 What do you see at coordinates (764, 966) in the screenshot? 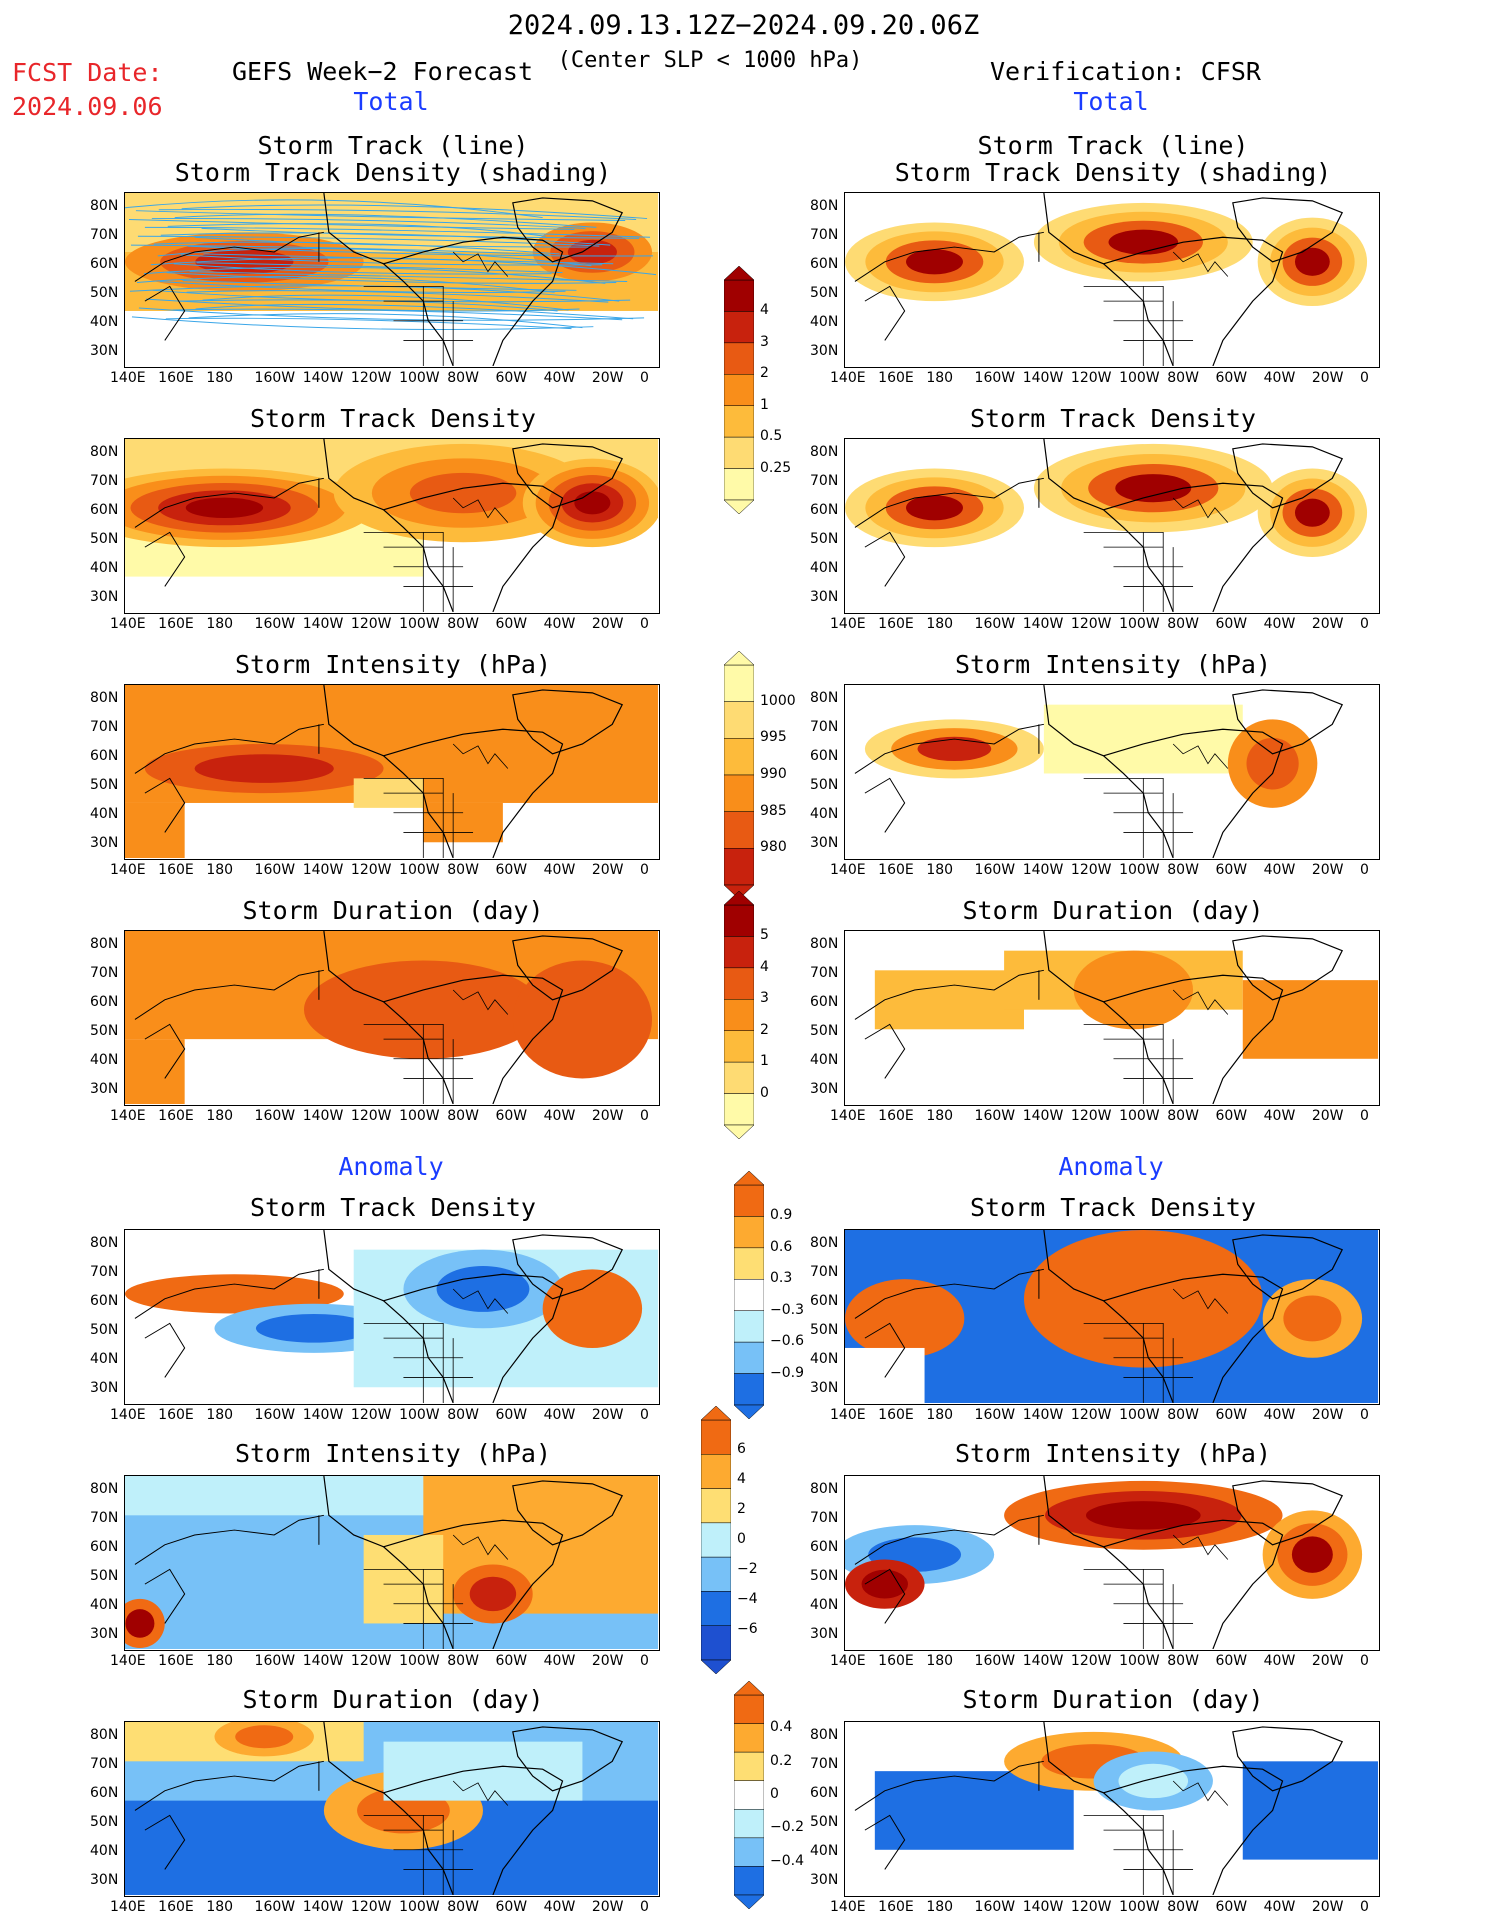
I see `duration-total-colorbar-label: 4` at bounding box center [764, 966].